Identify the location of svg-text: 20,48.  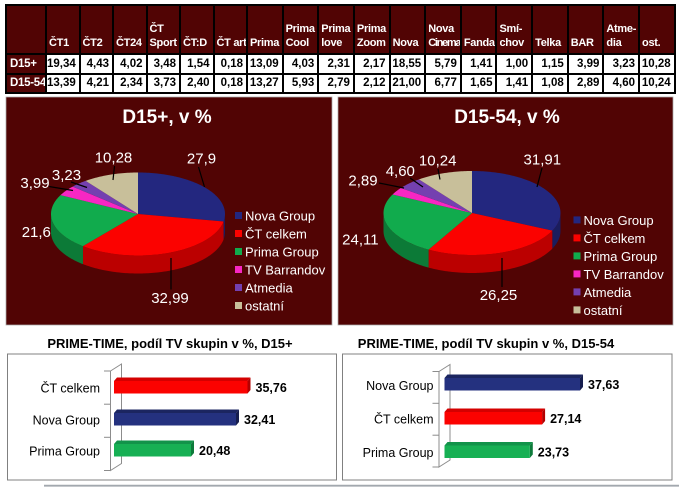
(214, 451).